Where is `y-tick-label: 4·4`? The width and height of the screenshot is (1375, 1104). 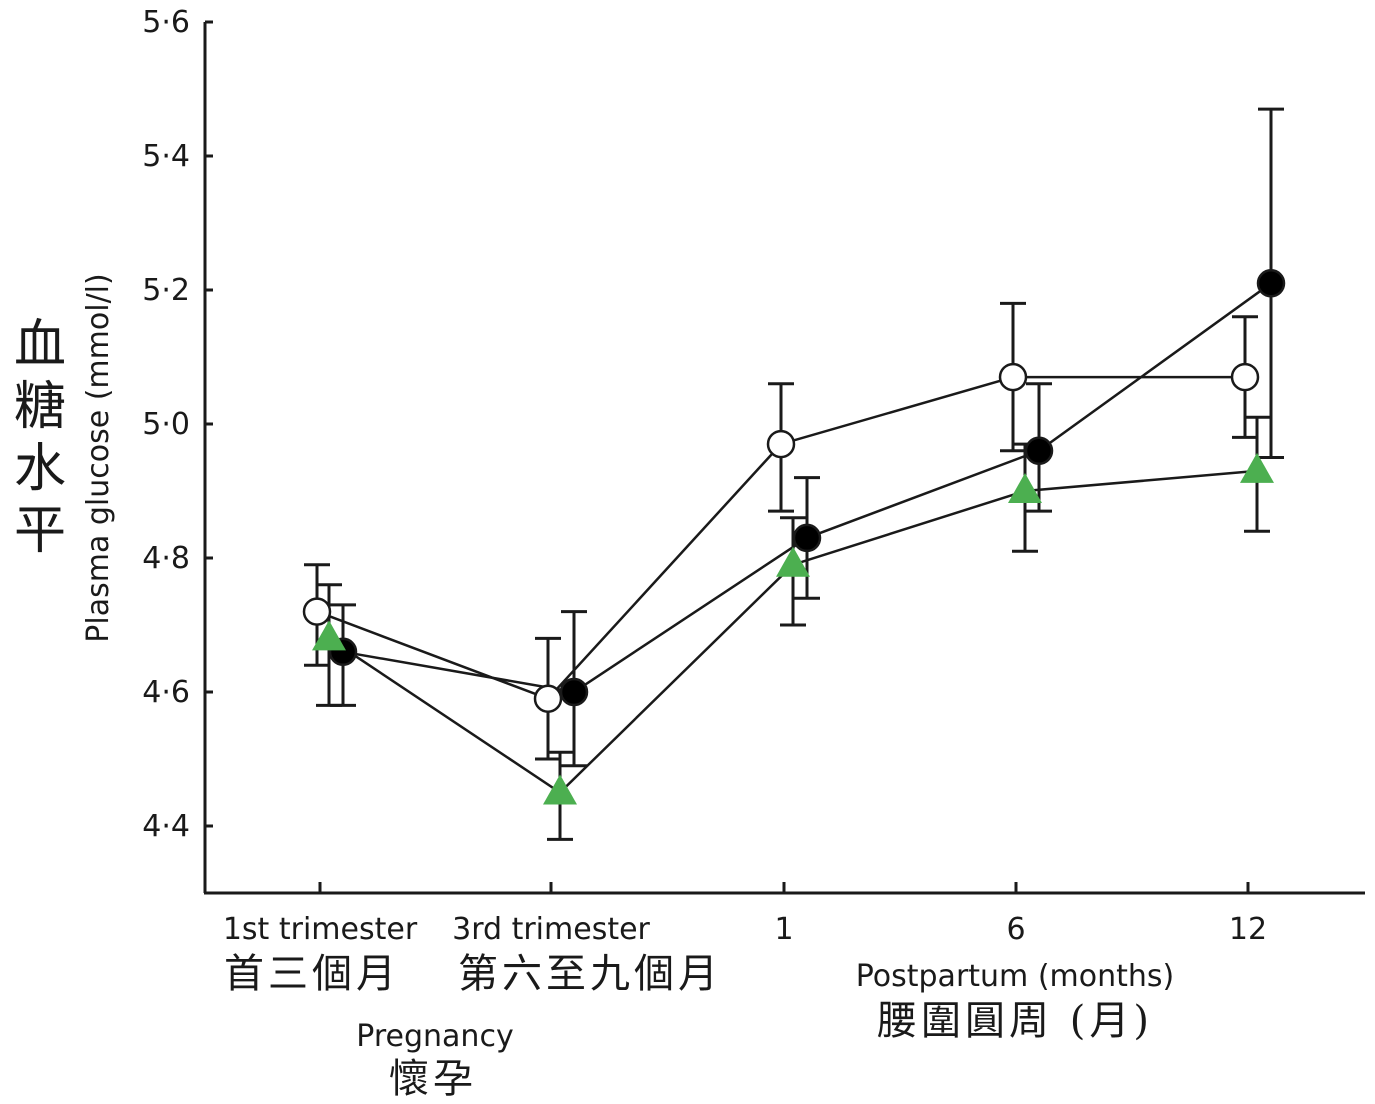
y-tick-label: 4·4 is located at coordinates (166, 826).